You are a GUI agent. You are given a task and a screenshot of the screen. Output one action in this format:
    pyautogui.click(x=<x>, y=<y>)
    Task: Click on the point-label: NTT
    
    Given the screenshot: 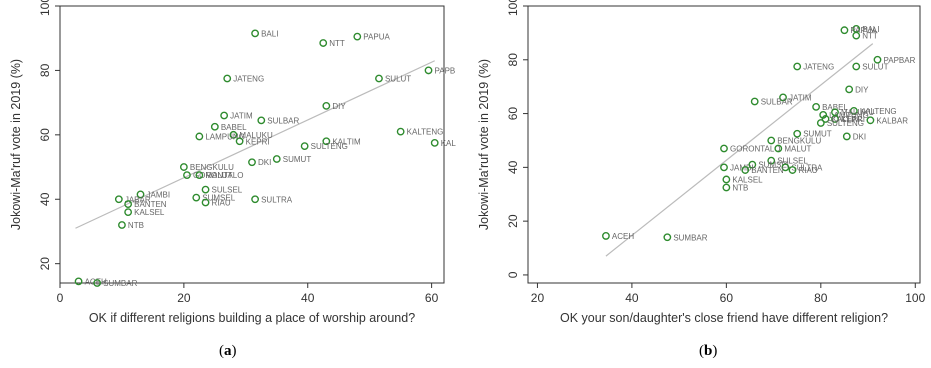 What is the action you would take?
    pyautogui.click(x=337, y=43)
    